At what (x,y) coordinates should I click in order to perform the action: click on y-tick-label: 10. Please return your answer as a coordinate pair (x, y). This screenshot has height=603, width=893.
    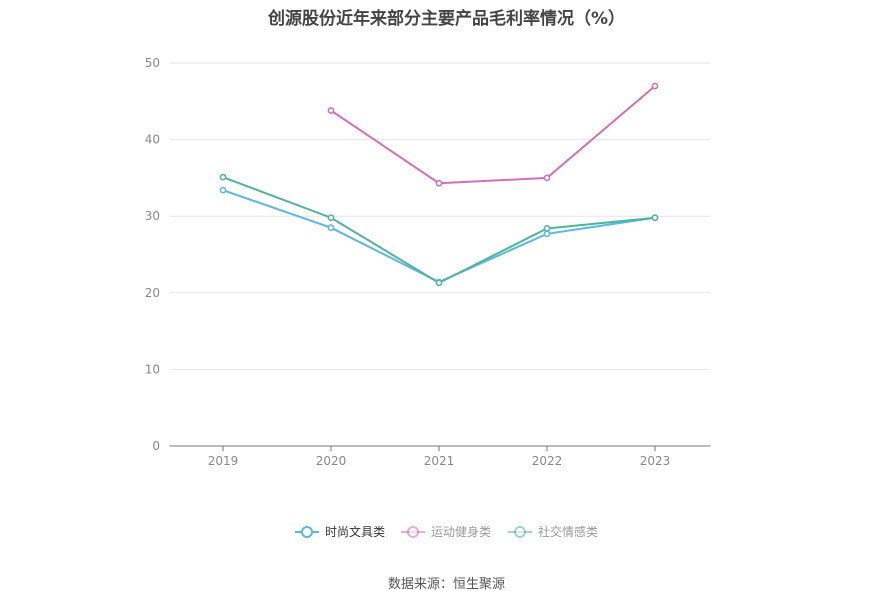
    Looking at the image, I should click on (152, 369).